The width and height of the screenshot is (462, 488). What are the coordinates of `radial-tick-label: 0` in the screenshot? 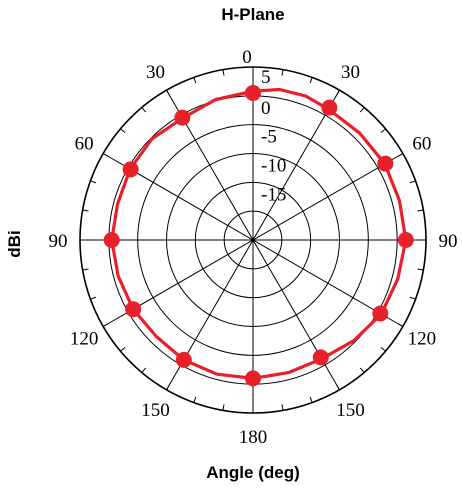 It's located at (266, 108).